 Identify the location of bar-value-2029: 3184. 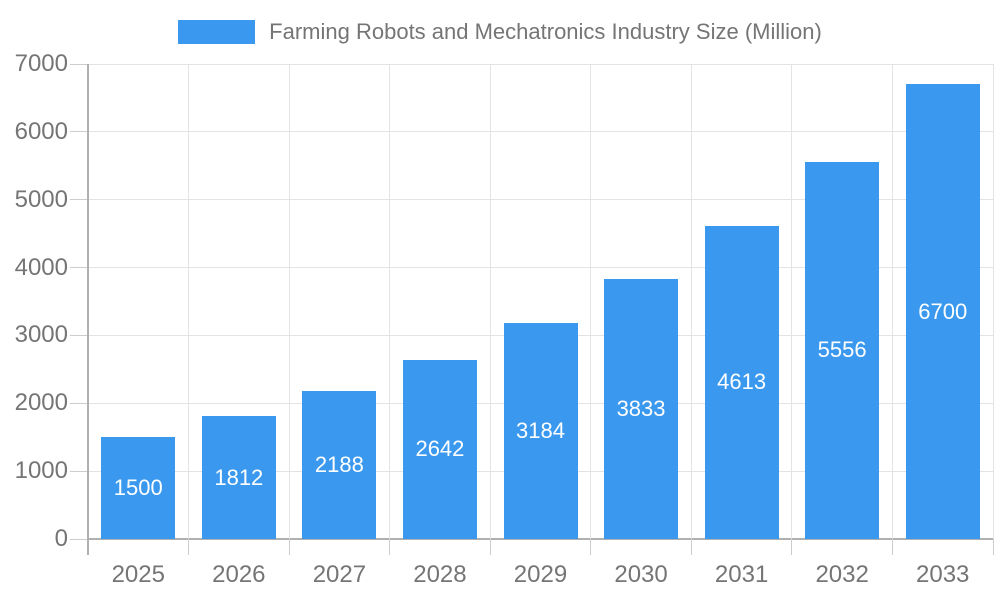
(540, 430).